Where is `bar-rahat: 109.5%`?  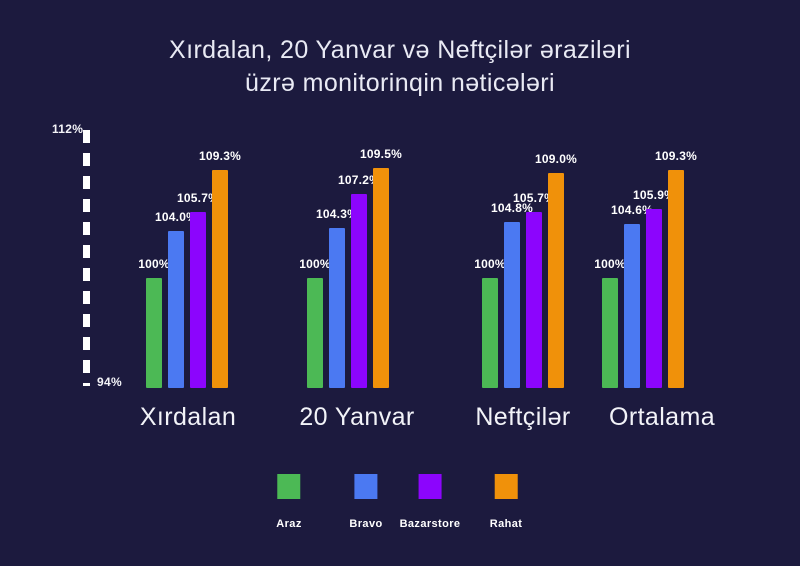 bar-rahat: 109.5% is located at coordinates (381, 267).